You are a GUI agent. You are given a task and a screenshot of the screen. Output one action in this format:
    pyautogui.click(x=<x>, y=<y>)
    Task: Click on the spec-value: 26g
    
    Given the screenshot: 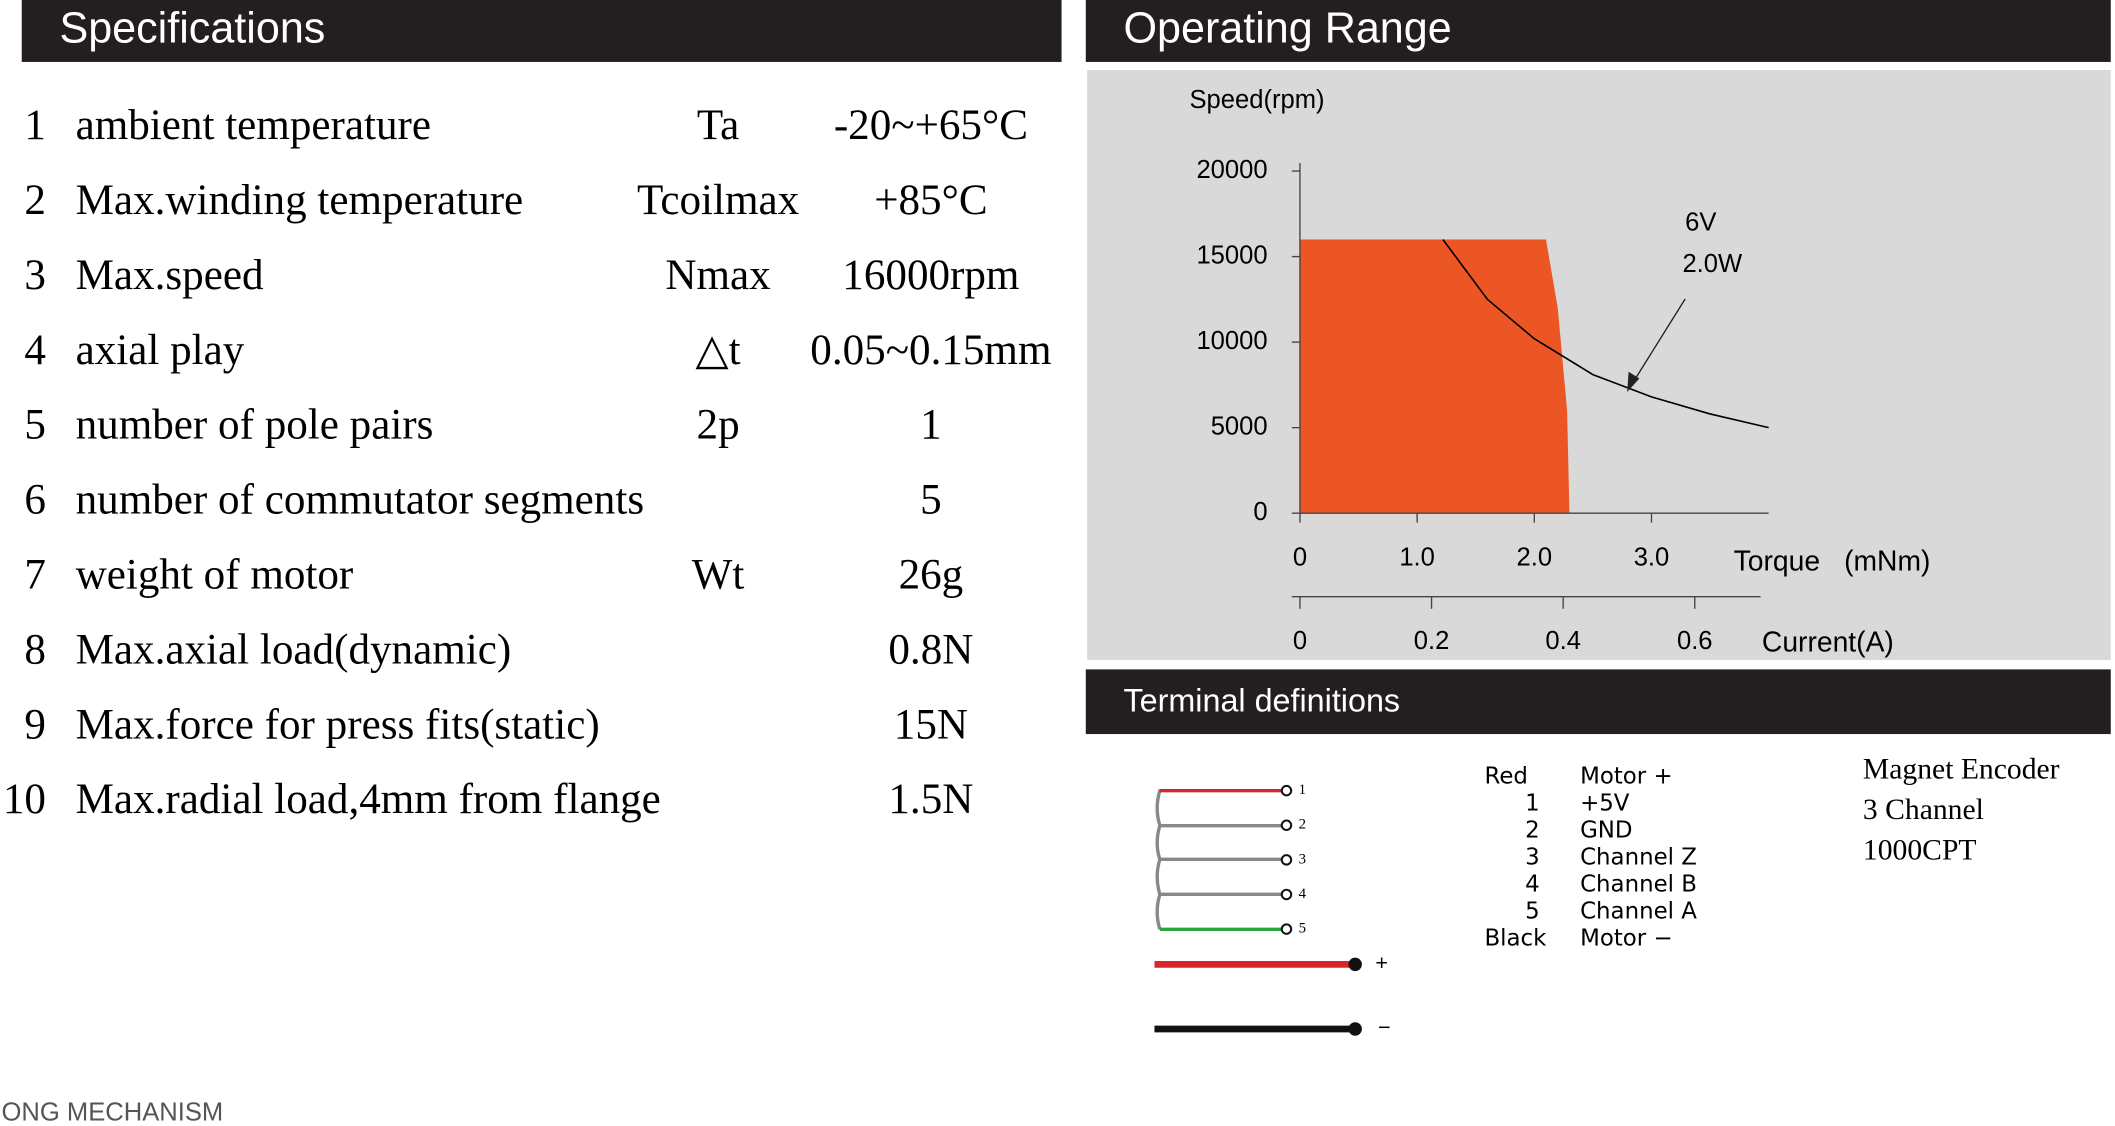 What is the action you would take?
    pyautogui.click(x=931, y=575)
    